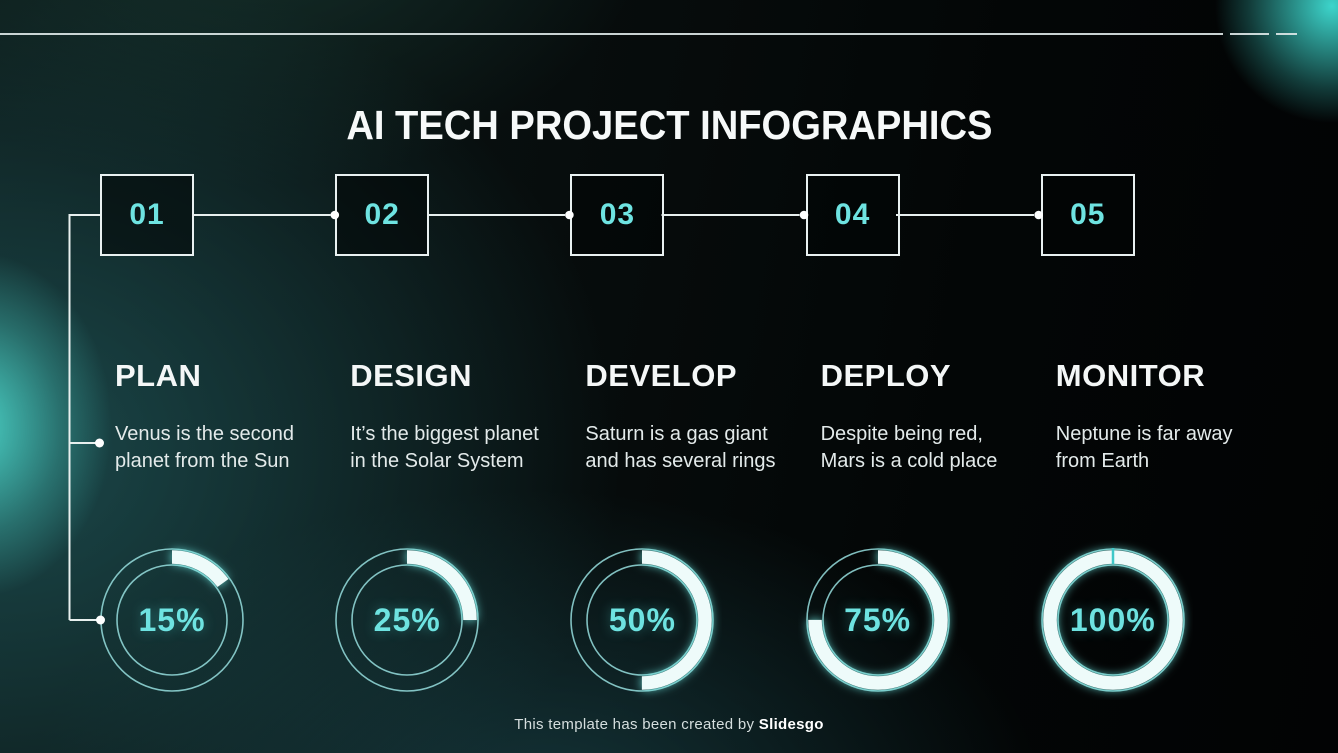  I want to click on description-line: Saturn is a gas giant, so click(676, 434).